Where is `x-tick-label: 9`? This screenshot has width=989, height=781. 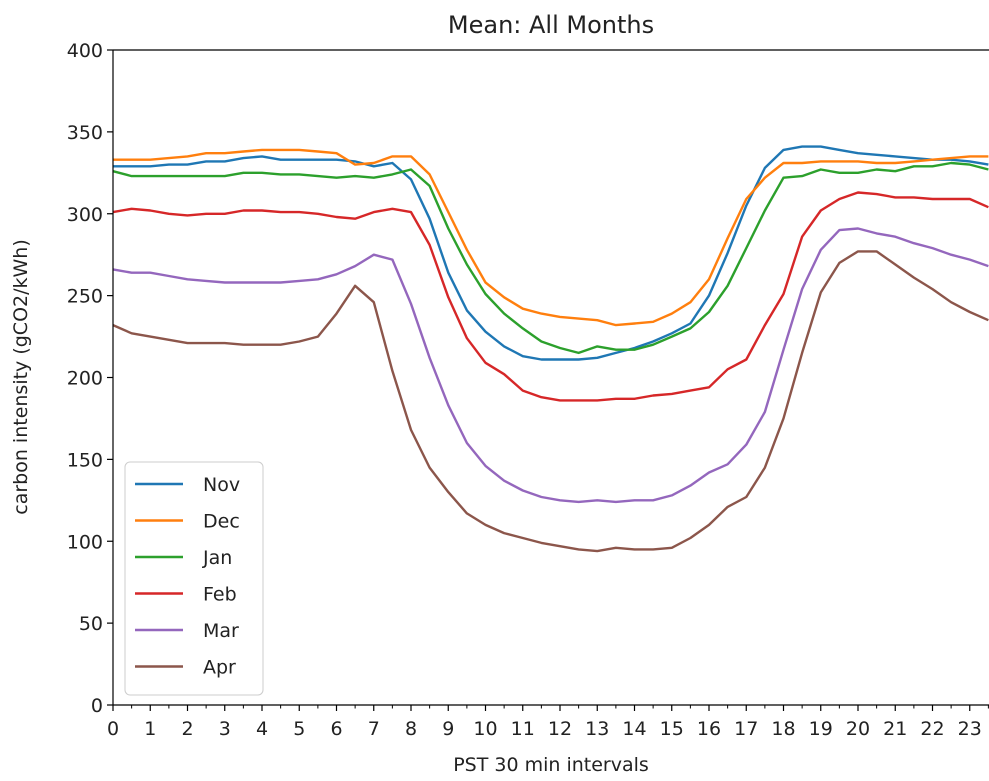
x-tick-label: 9 is located at coordinates (448, 729).